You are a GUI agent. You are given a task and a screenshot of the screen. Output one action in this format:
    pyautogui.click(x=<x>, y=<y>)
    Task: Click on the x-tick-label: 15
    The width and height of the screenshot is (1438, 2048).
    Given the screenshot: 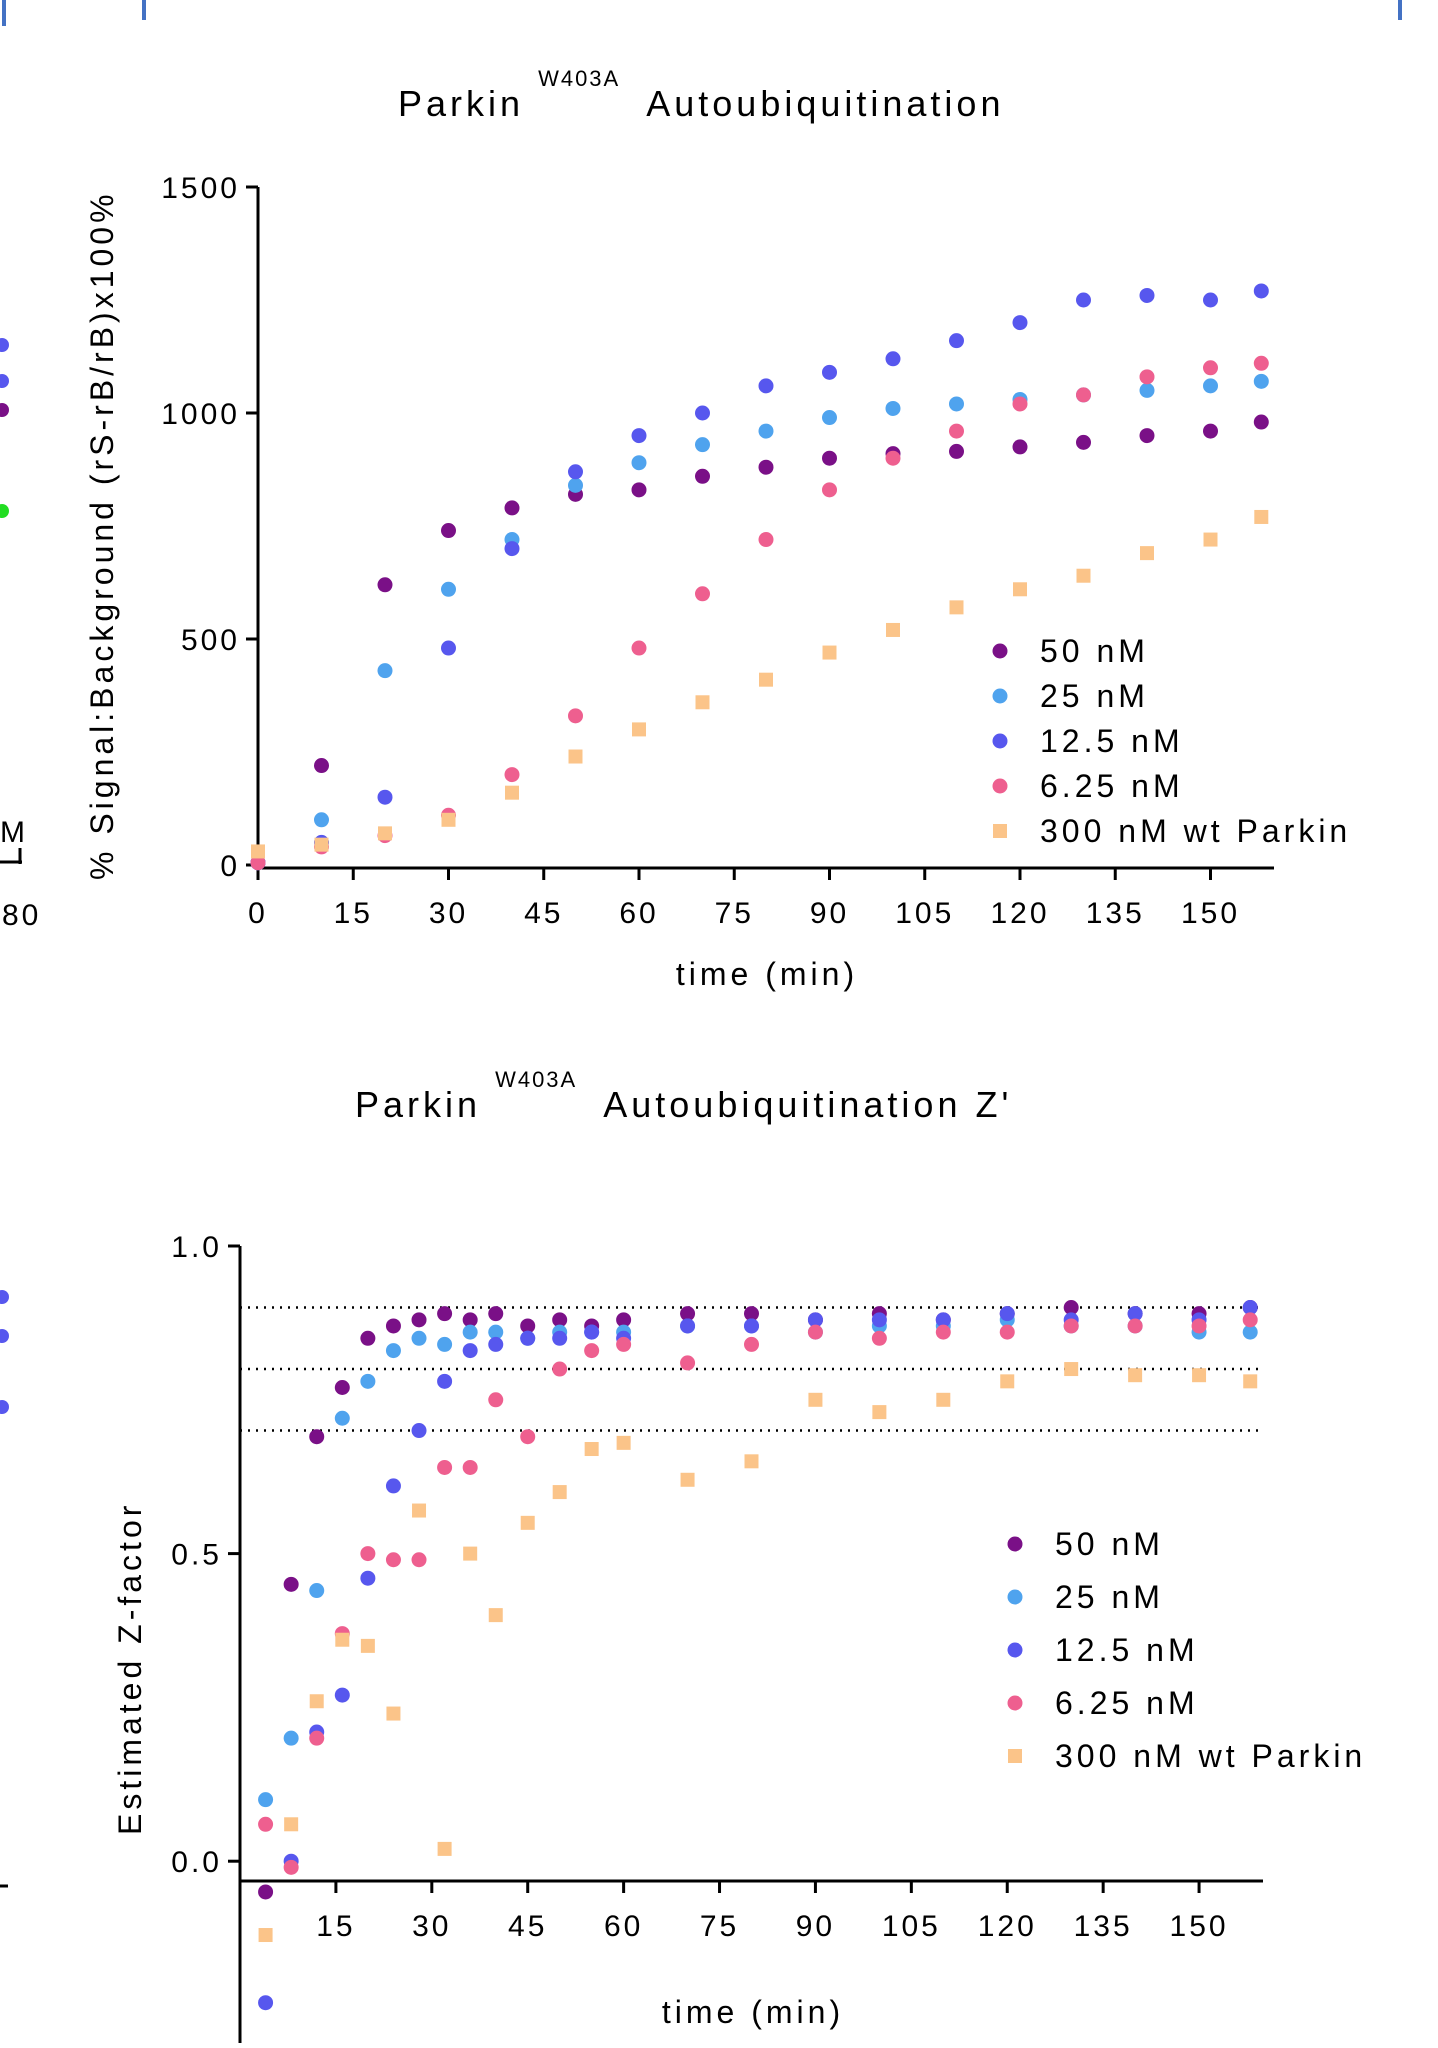 What is the action you would take?
    pyautogui.click(x=335, y=1926)
    